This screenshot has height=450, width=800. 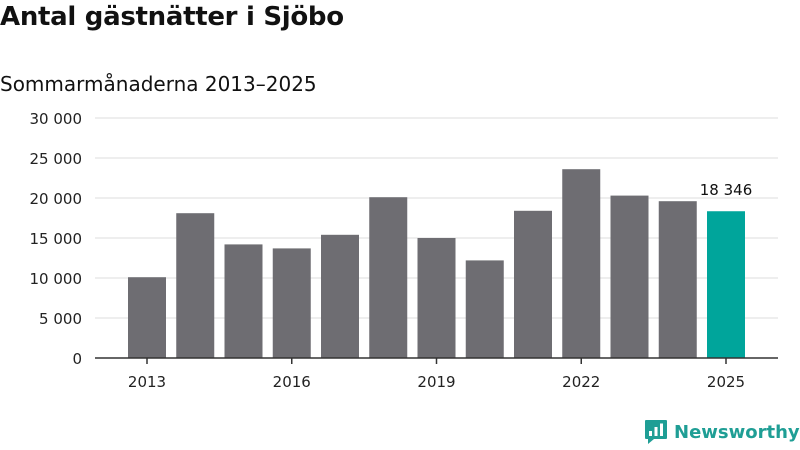 What do you see at coordinates (56, 199) in the screenshot?
I see `y-tick-label: 20 000` at bounding box center [56, 199].